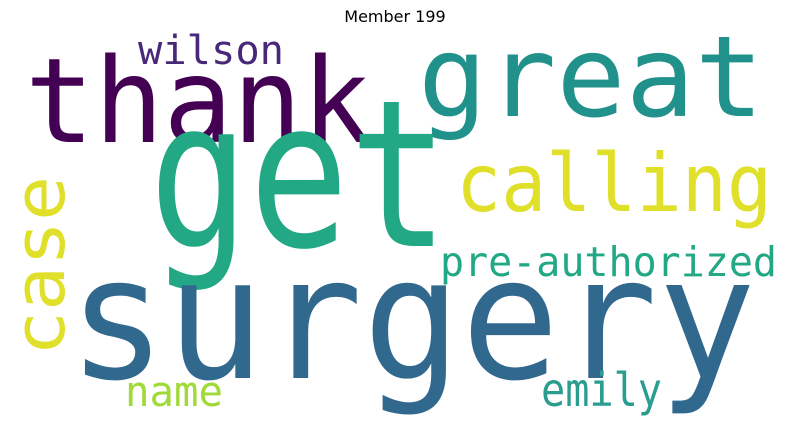 The width and height of the screenshot is (790, 427). Describe the element at coordinates (40, 266) in the screenshot. I see `word-case: case` at that location.